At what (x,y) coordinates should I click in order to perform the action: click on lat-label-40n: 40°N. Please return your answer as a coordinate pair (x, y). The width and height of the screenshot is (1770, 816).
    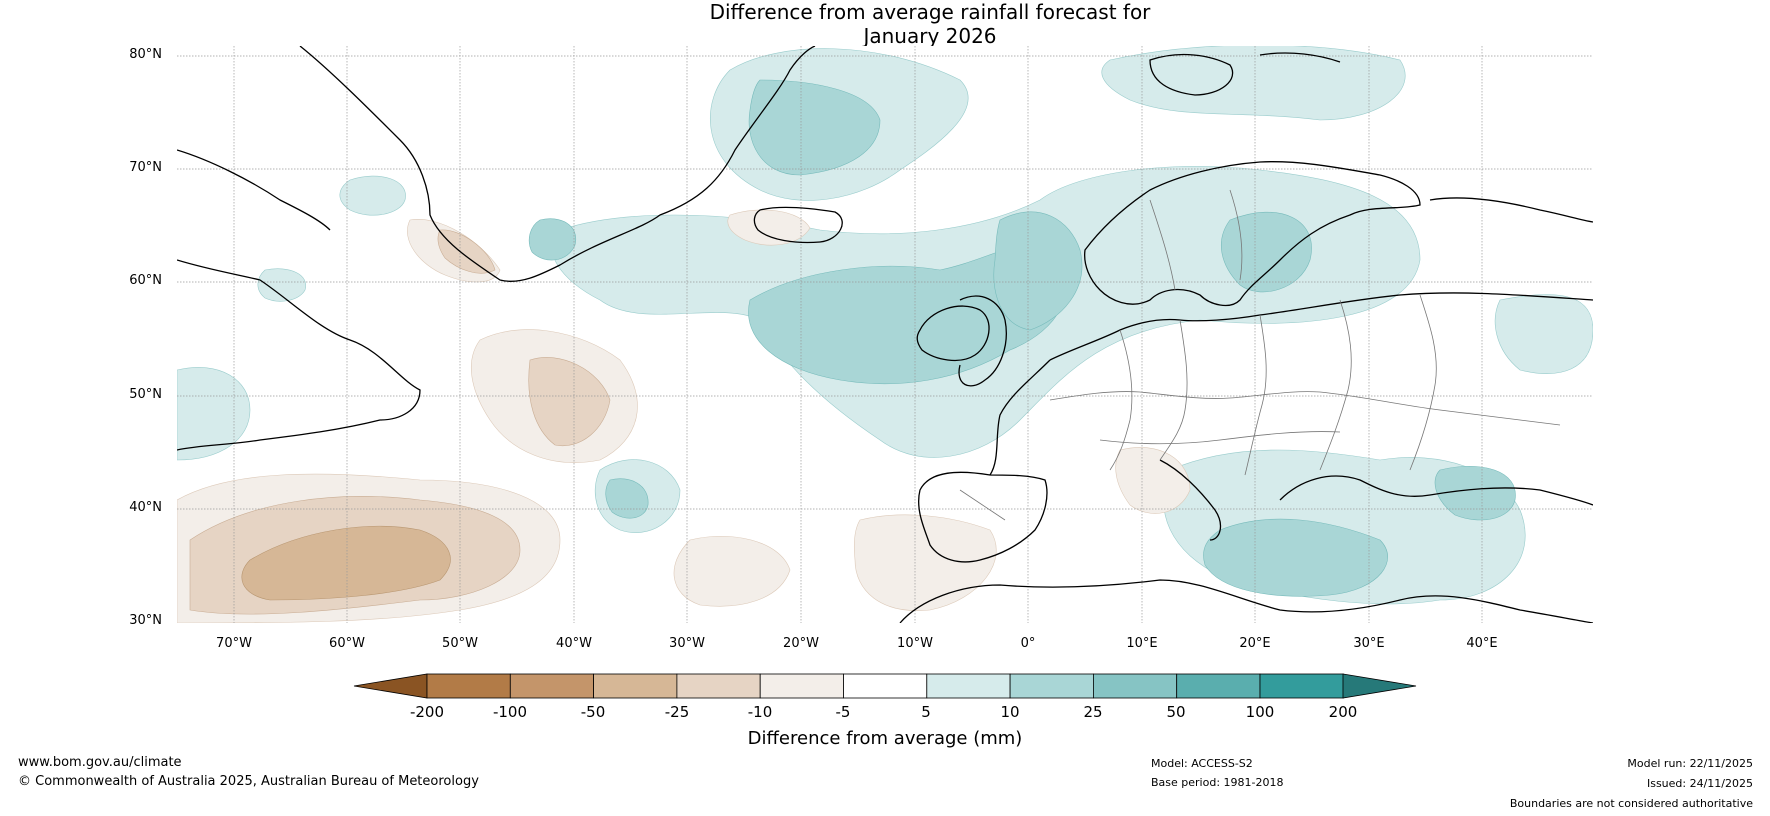
    Looking at the image, I should click on (145, 507).